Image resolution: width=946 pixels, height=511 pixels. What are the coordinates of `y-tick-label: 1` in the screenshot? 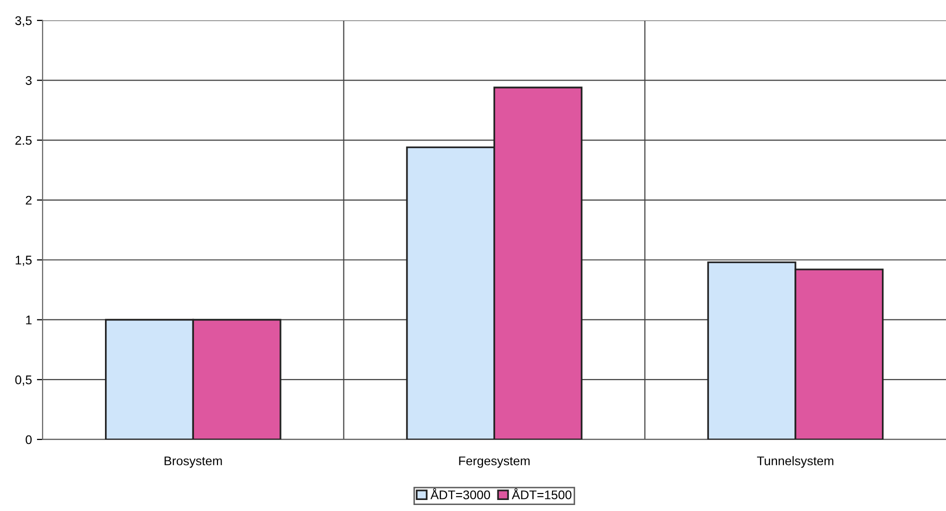 It's located at (29, 320).